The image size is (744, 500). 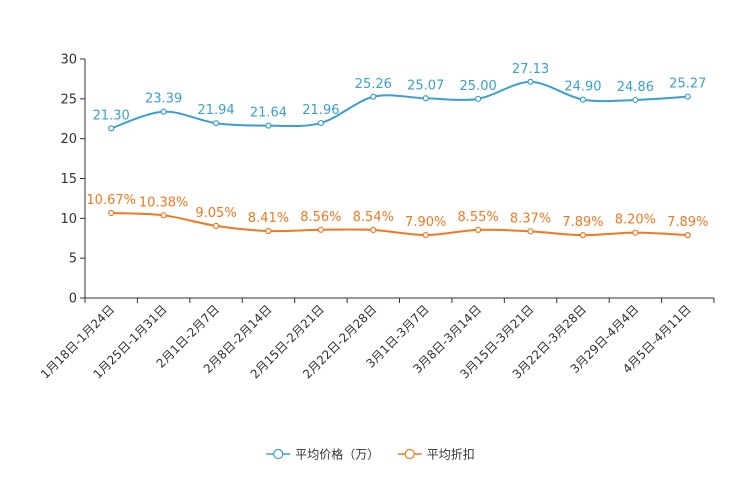 I want to click on data-label: 7.90%, so click(x=425, y=222).